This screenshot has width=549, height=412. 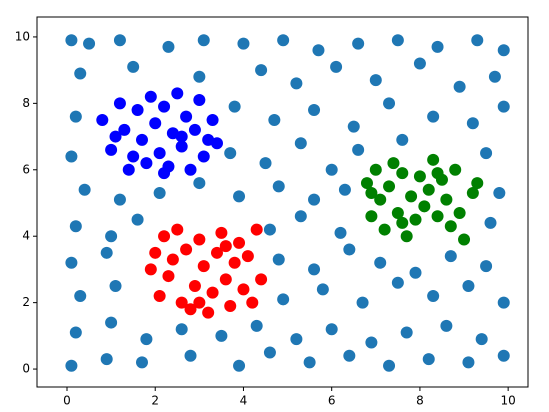 I want to click on y-tick-label: 6, so click(x=26, y=169).